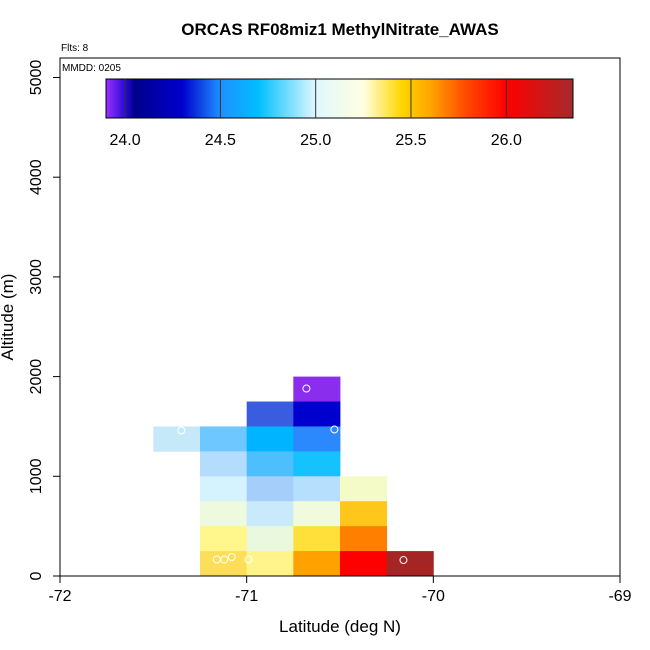 The height and width of the screenshot is (650, 650). What do you see at coordinates (410, 140) in the screenshot?
I see `colorbar-tick-label-3: 25.5` at bounding box center [410, 140].